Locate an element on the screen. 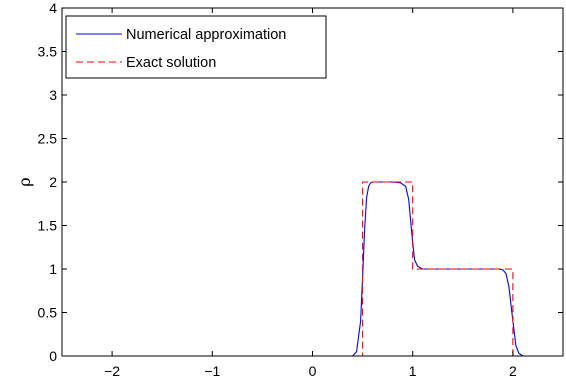 This screenshot has width=566, height=385. y-axis-label: ρ is located at coordinates (24, 181).